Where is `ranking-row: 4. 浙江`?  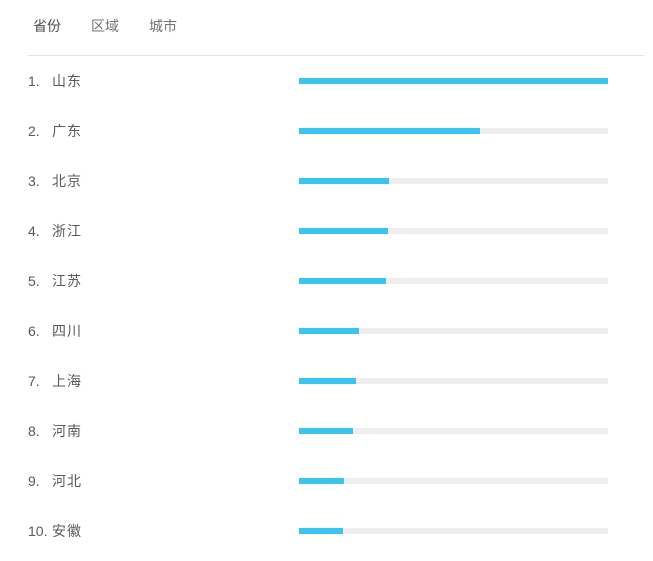 ranking-row: 4. 浙江 is located at coordinates (326, 231).